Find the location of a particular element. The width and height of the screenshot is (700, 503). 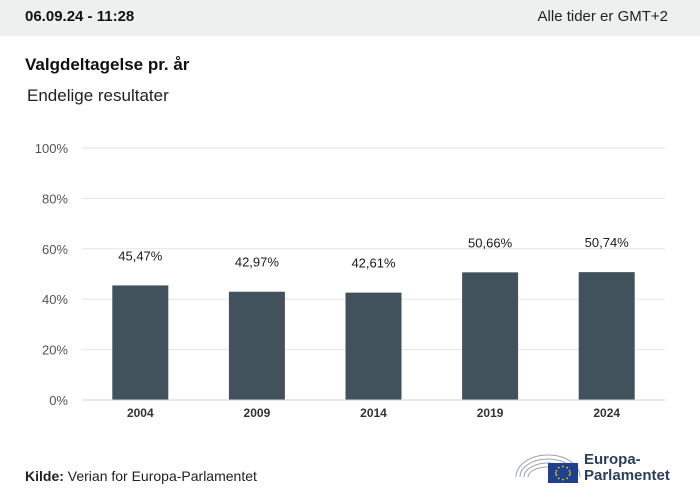

logo-text: Europa- Parlamentet is located at coordinates (627, 468).